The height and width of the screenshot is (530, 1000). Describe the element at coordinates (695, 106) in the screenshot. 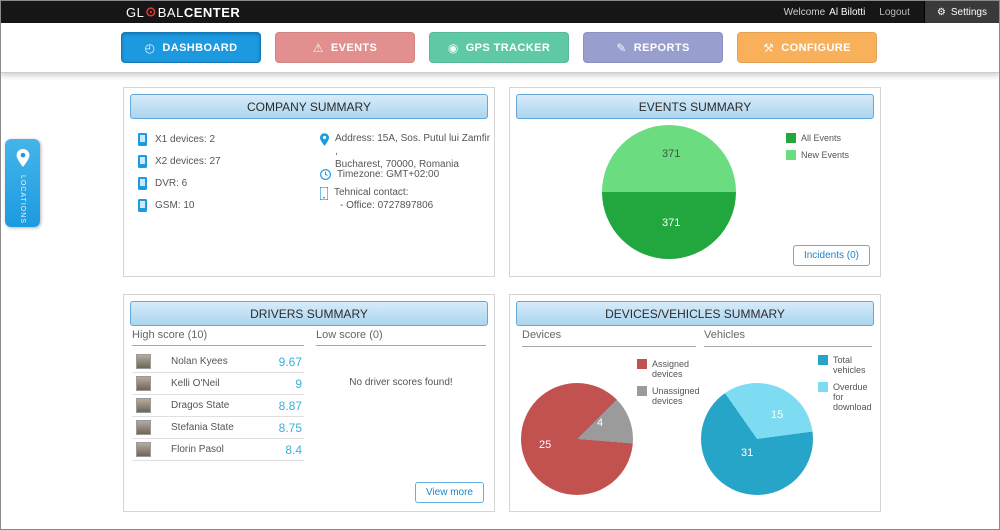

I see `events-summary-title: EVENTS SUMMARY` at that location.